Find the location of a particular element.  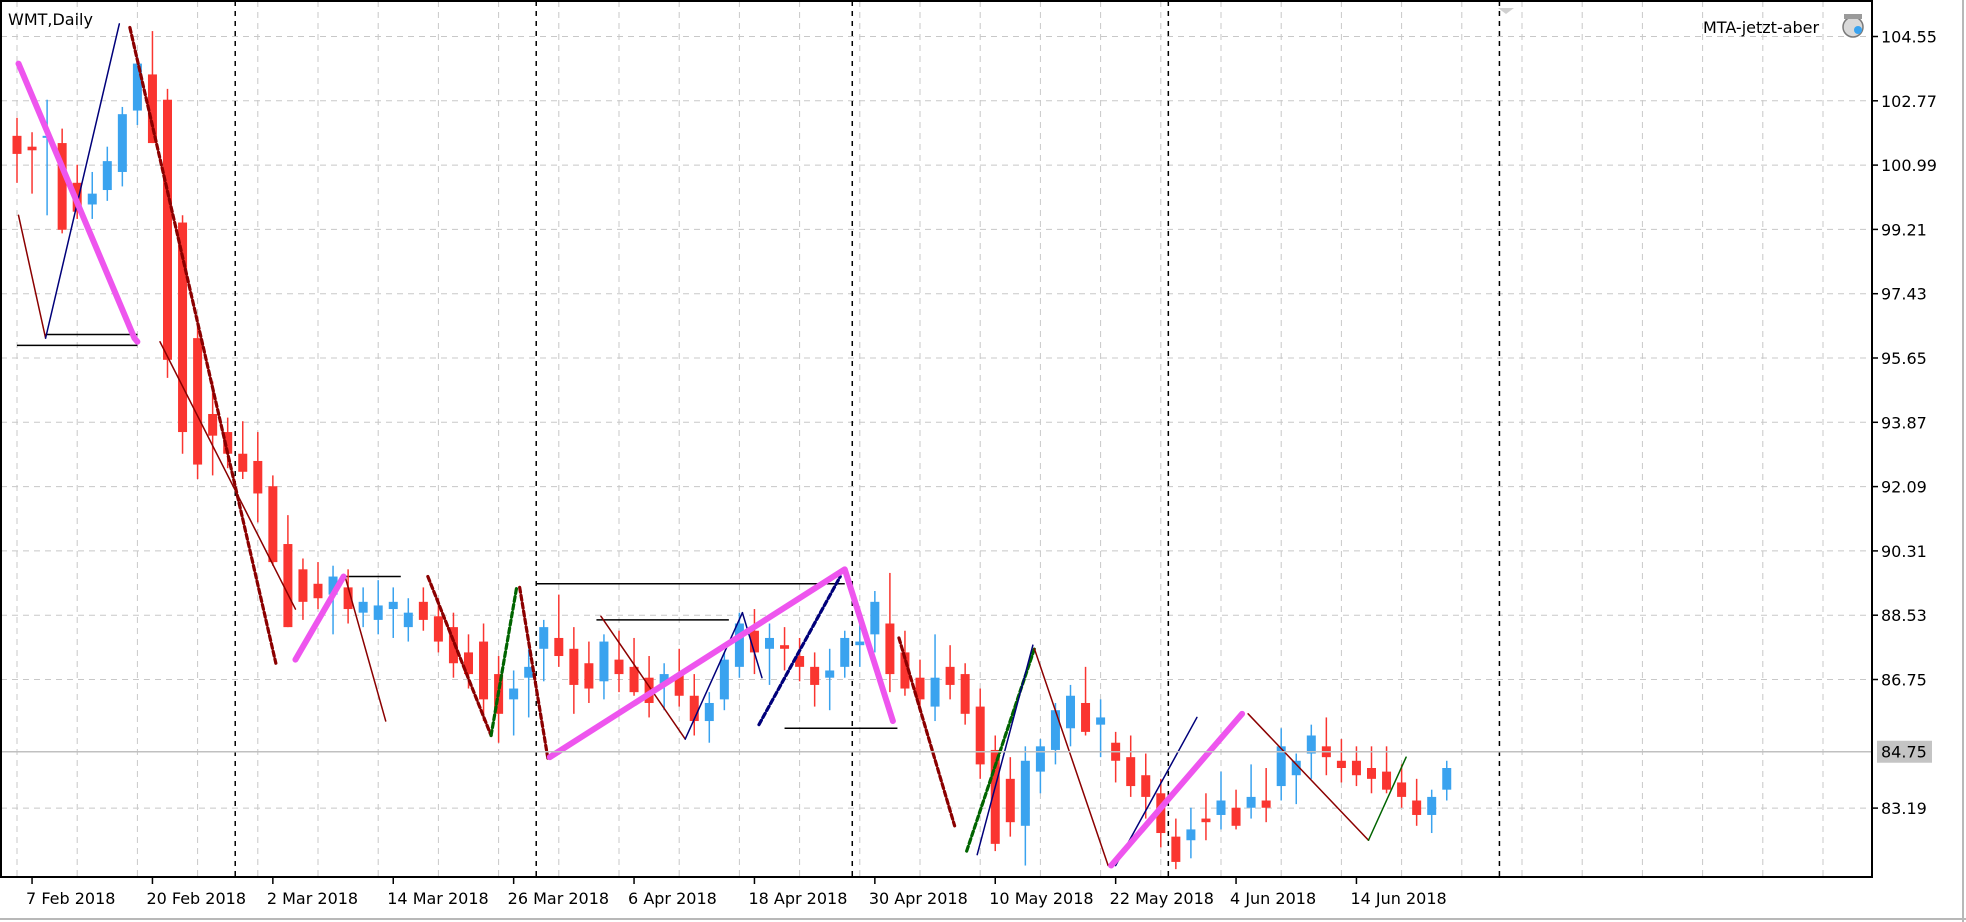

current-price-label-box is located at coordinates (1904, 751).